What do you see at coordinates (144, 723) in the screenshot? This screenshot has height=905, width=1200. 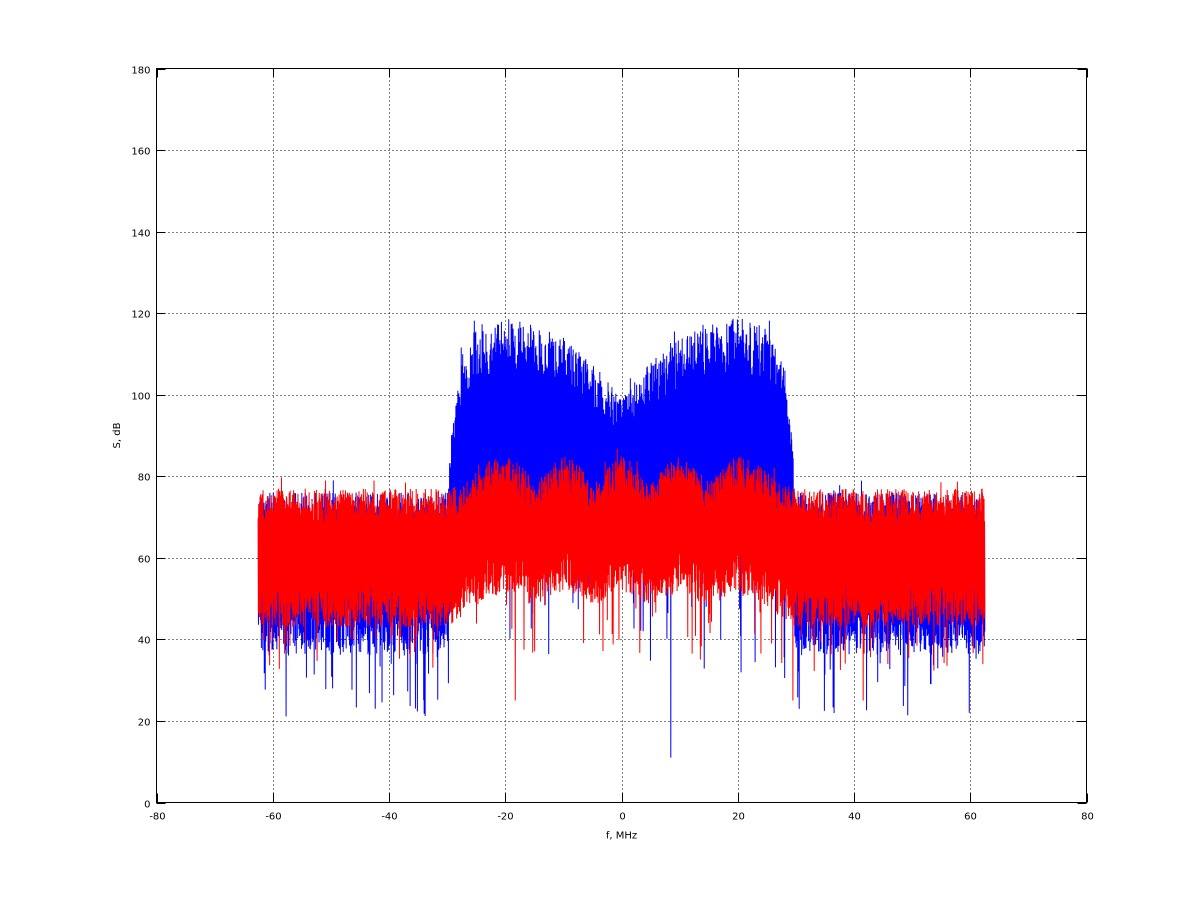 I see `y-tick-label: 20` at bounding box center [144, 723].